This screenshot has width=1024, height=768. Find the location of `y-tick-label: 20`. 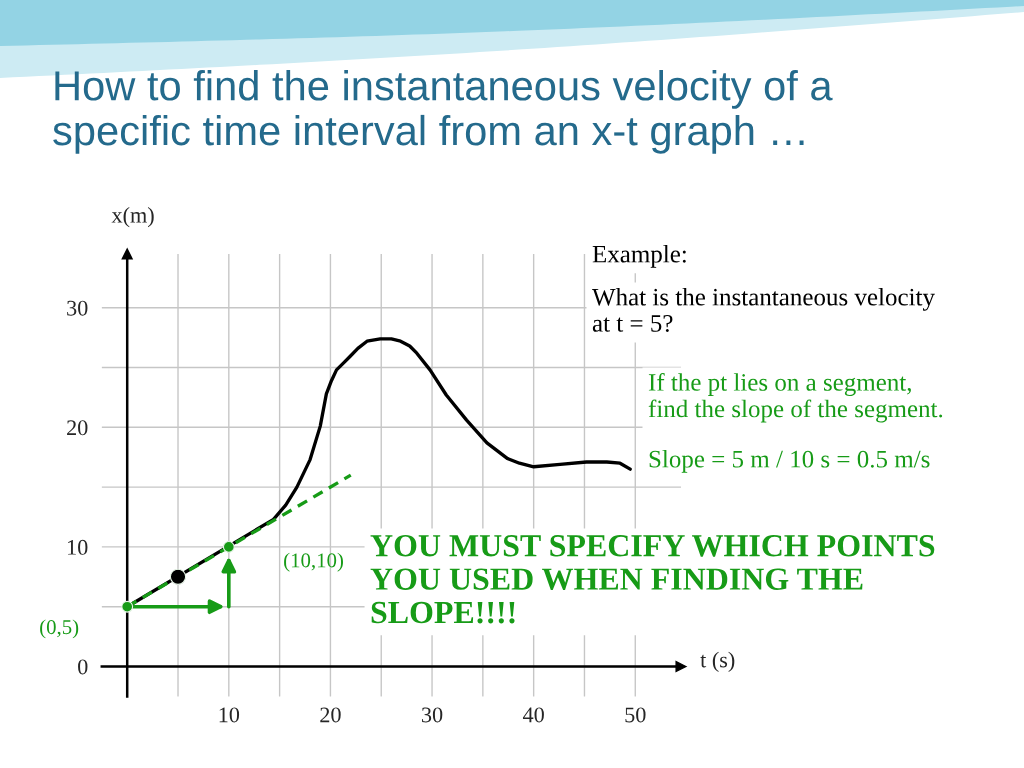

y-tick-label: 20 is located at coordinates (77, 428).